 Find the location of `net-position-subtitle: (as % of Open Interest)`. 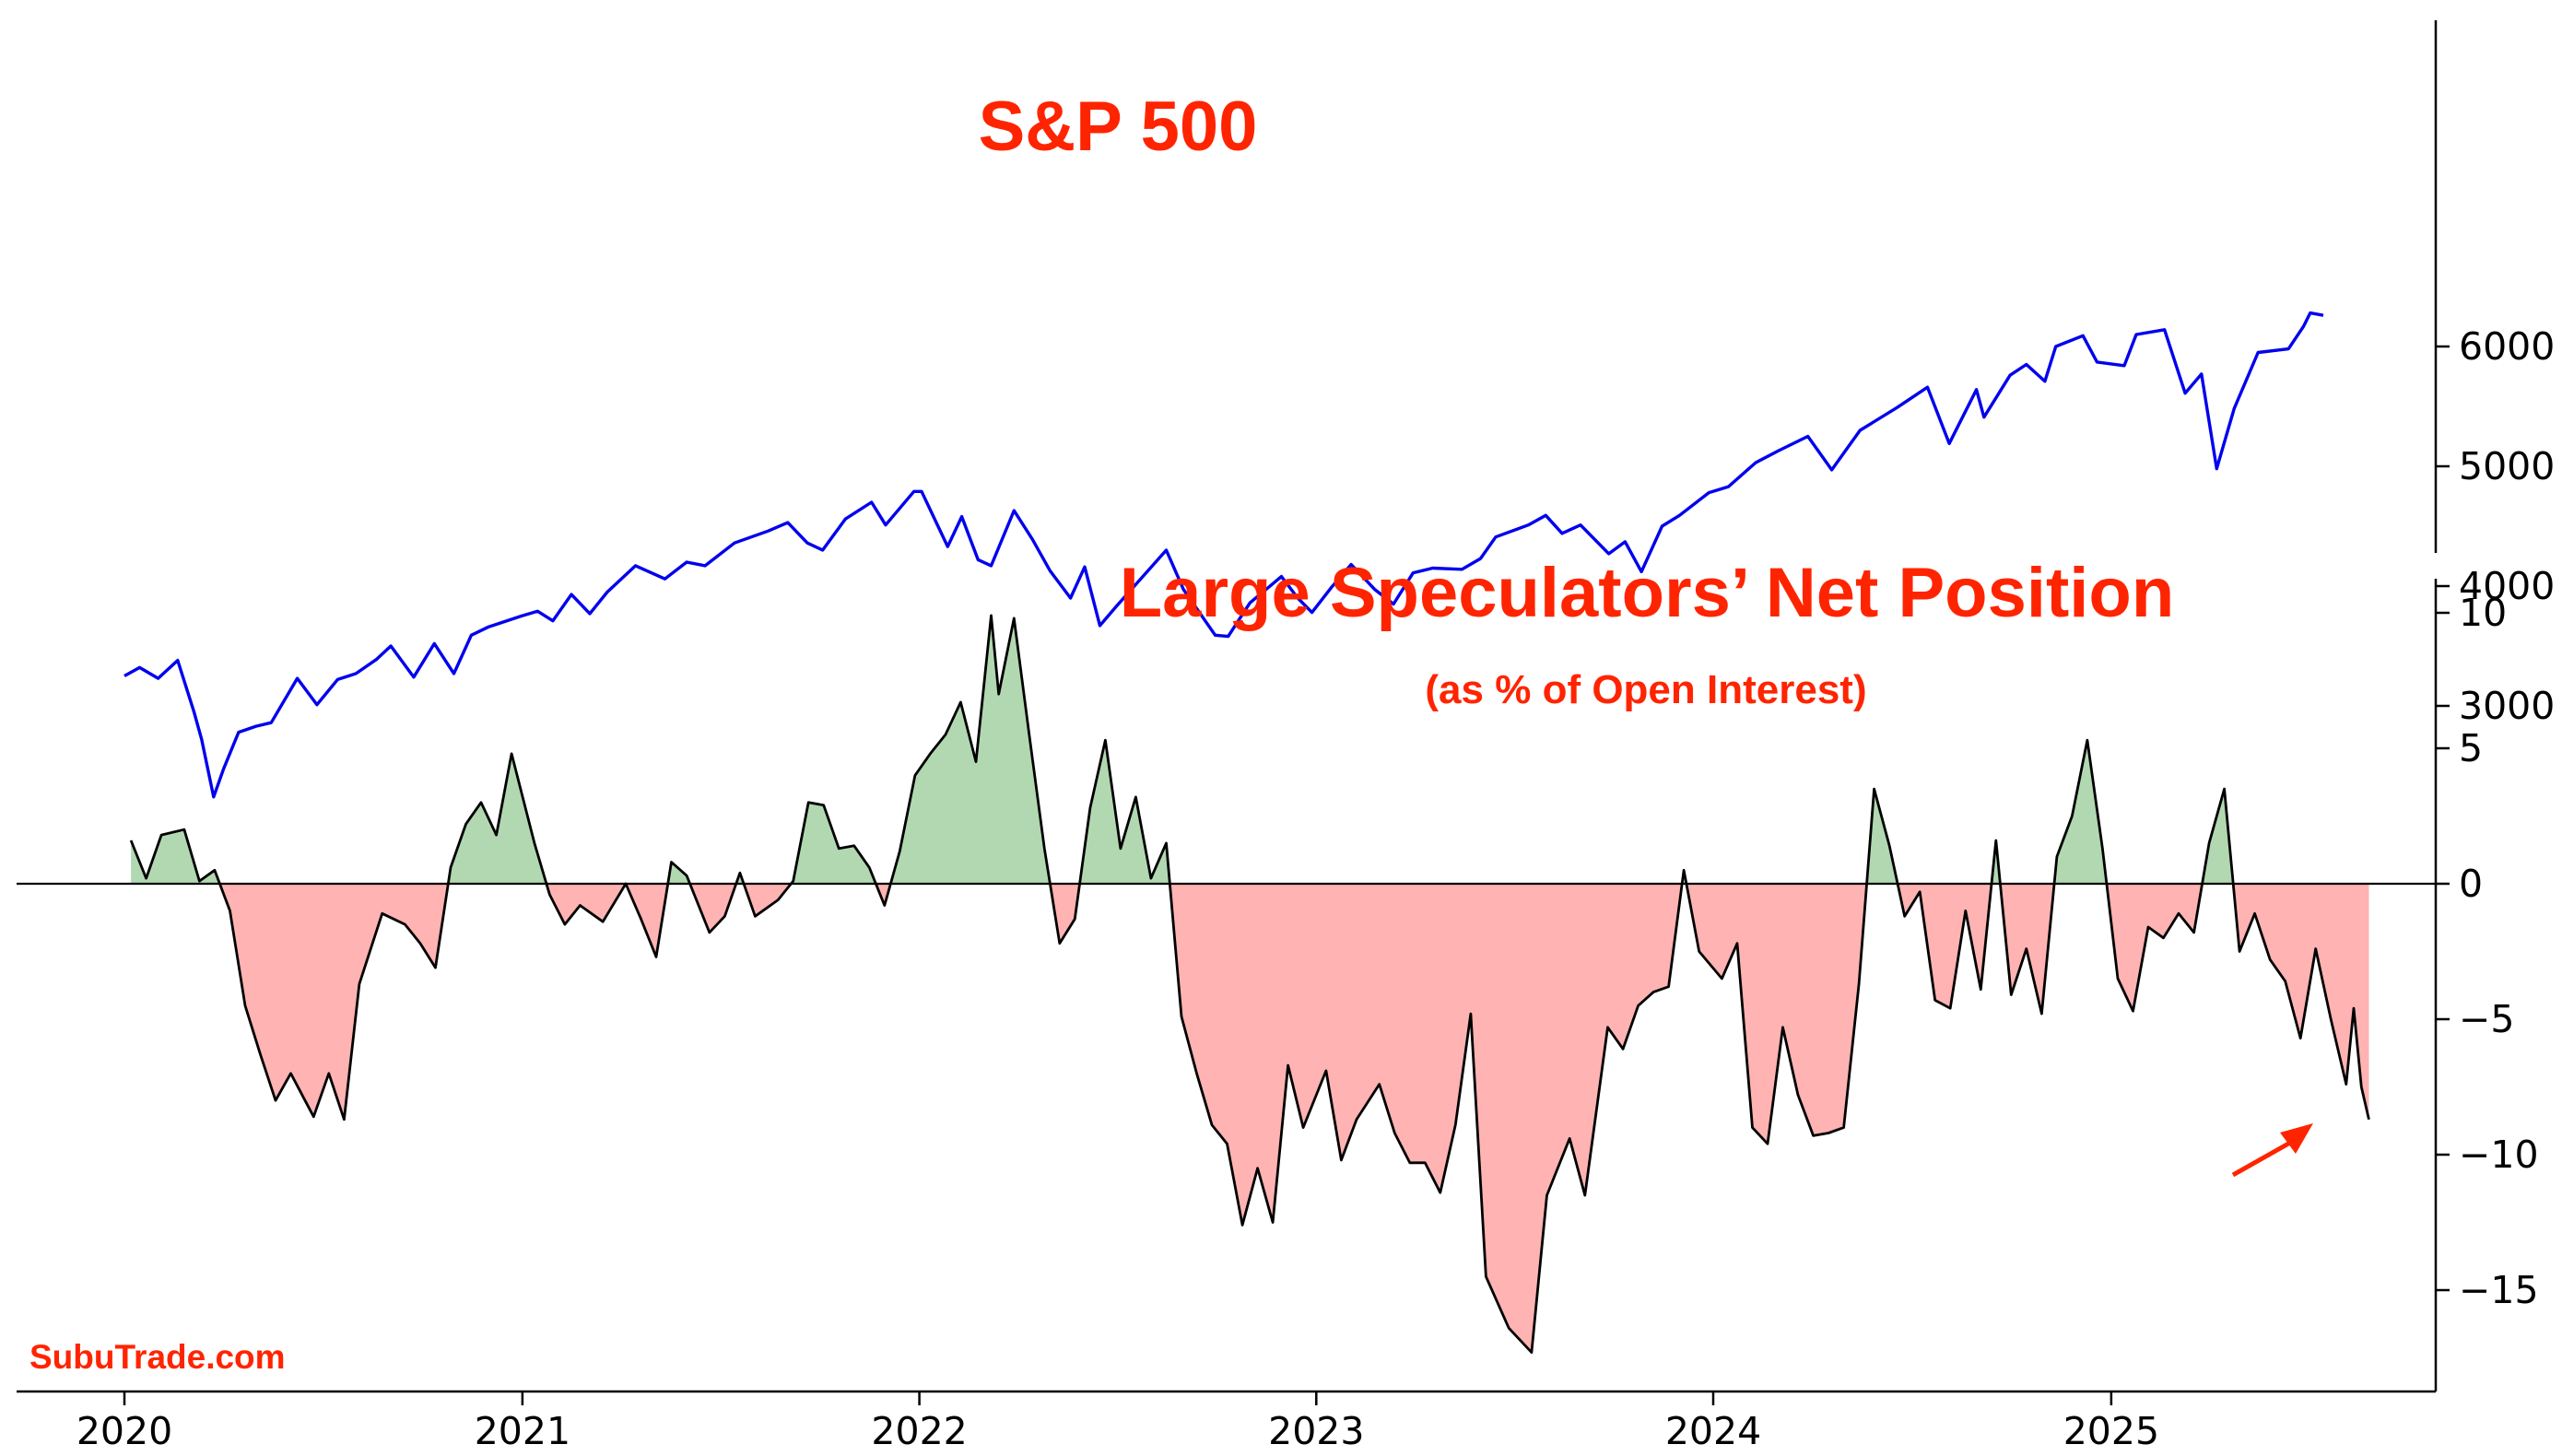

net-position-subtitle: (as % of Open Interest) is located at coordinates (1646, 689).